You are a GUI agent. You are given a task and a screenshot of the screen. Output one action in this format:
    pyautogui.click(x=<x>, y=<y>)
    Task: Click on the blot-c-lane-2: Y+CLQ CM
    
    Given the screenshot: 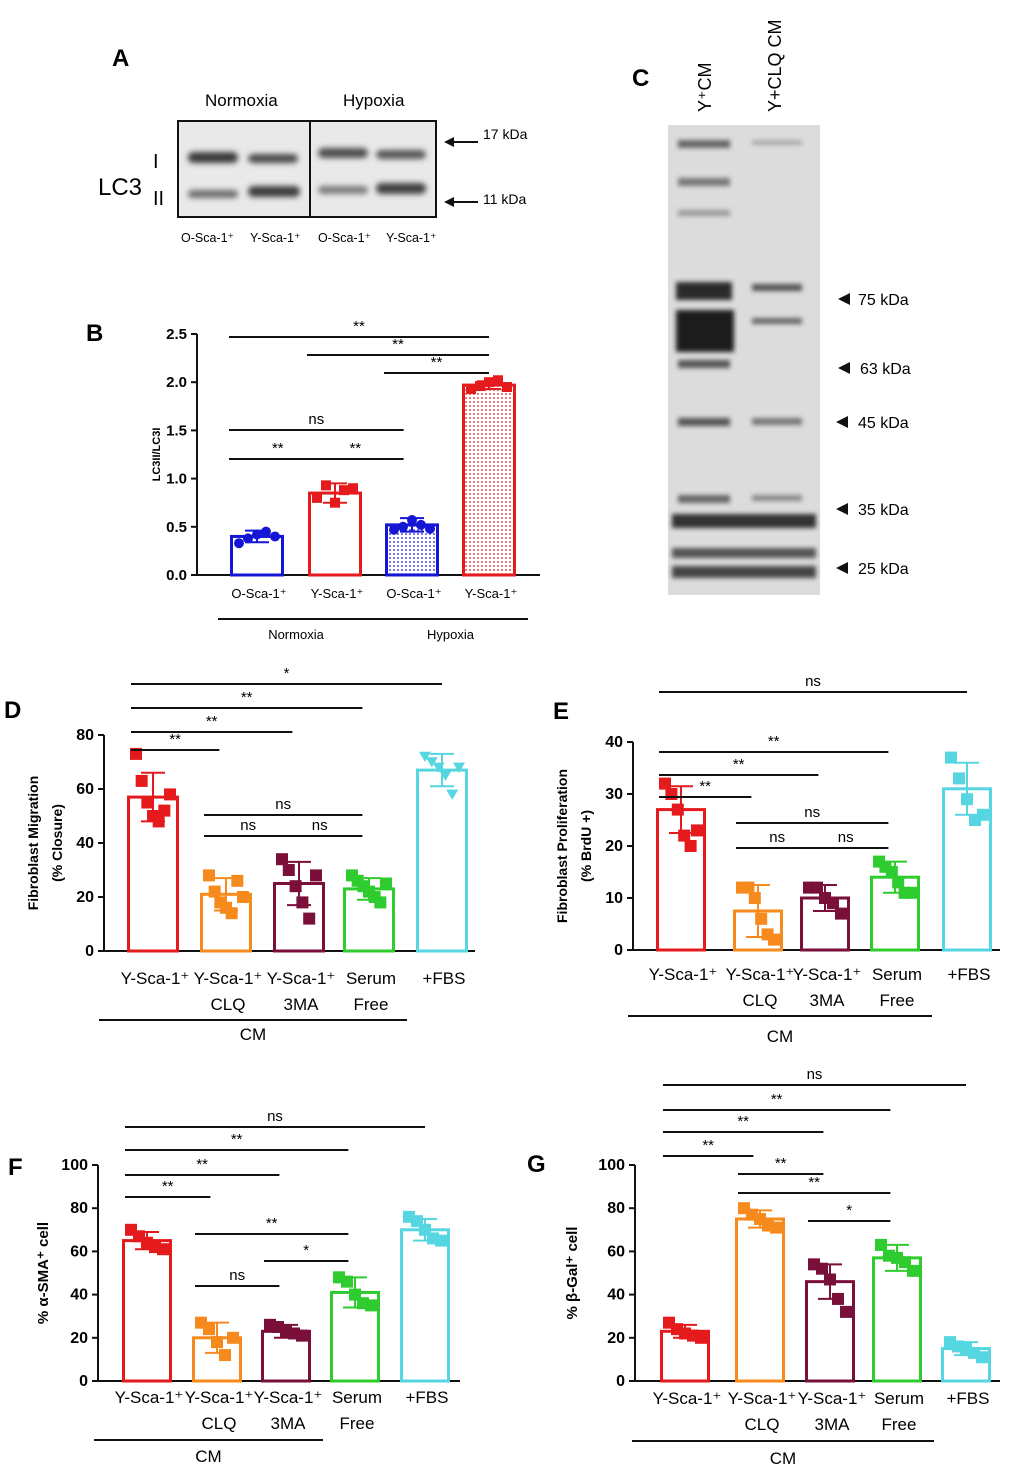 What is the action you would take?
    pyautogui.click(x=775, y=65)
    